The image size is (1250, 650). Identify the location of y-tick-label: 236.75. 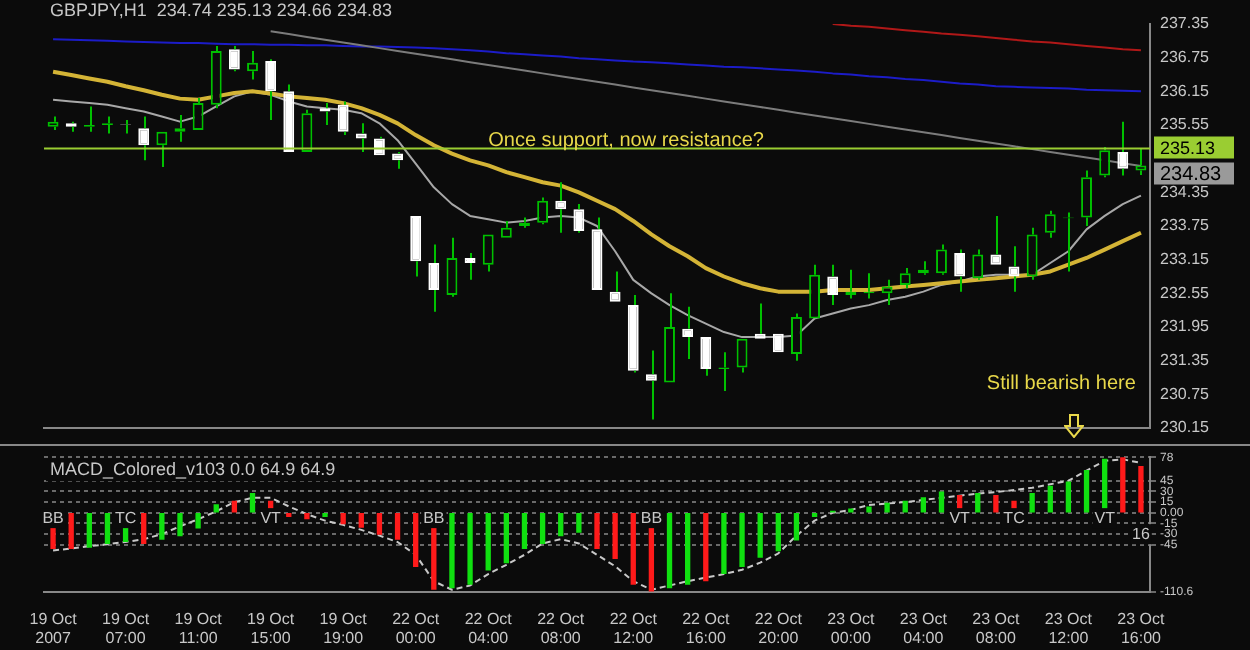
(1185, 57).